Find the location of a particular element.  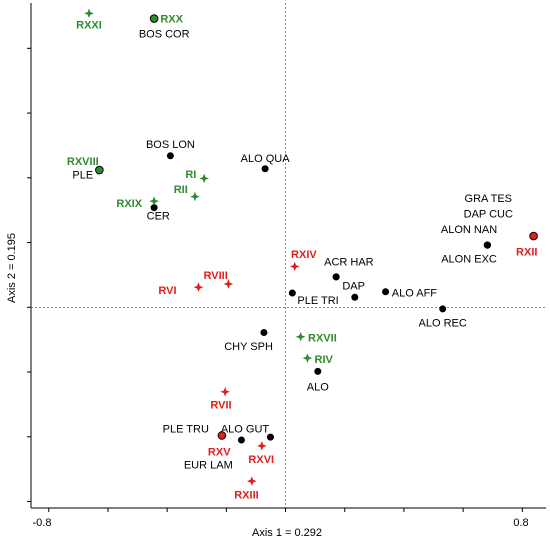

species-point-chy-sph is located at coordinates (264, 333).